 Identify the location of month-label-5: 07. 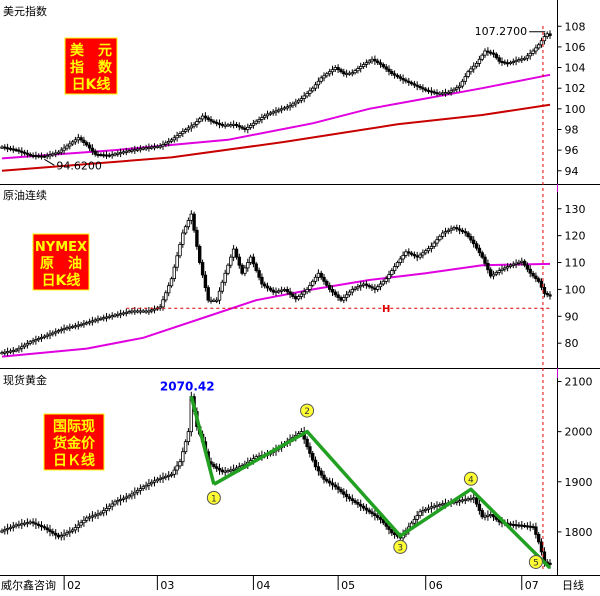
(532, 585).